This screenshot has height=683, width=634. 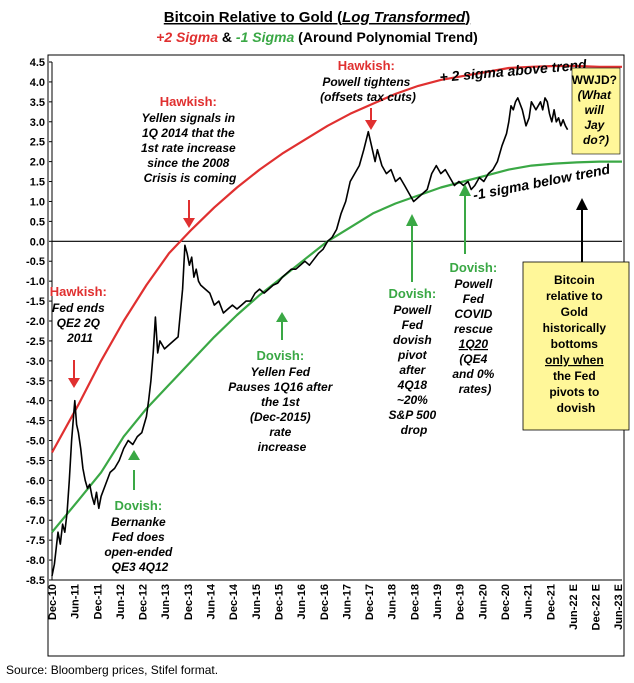 What do you see at coordinates (134, 455) in the screenshot?
I see `d2012-arrowhead` at bounding box center [134, 455].